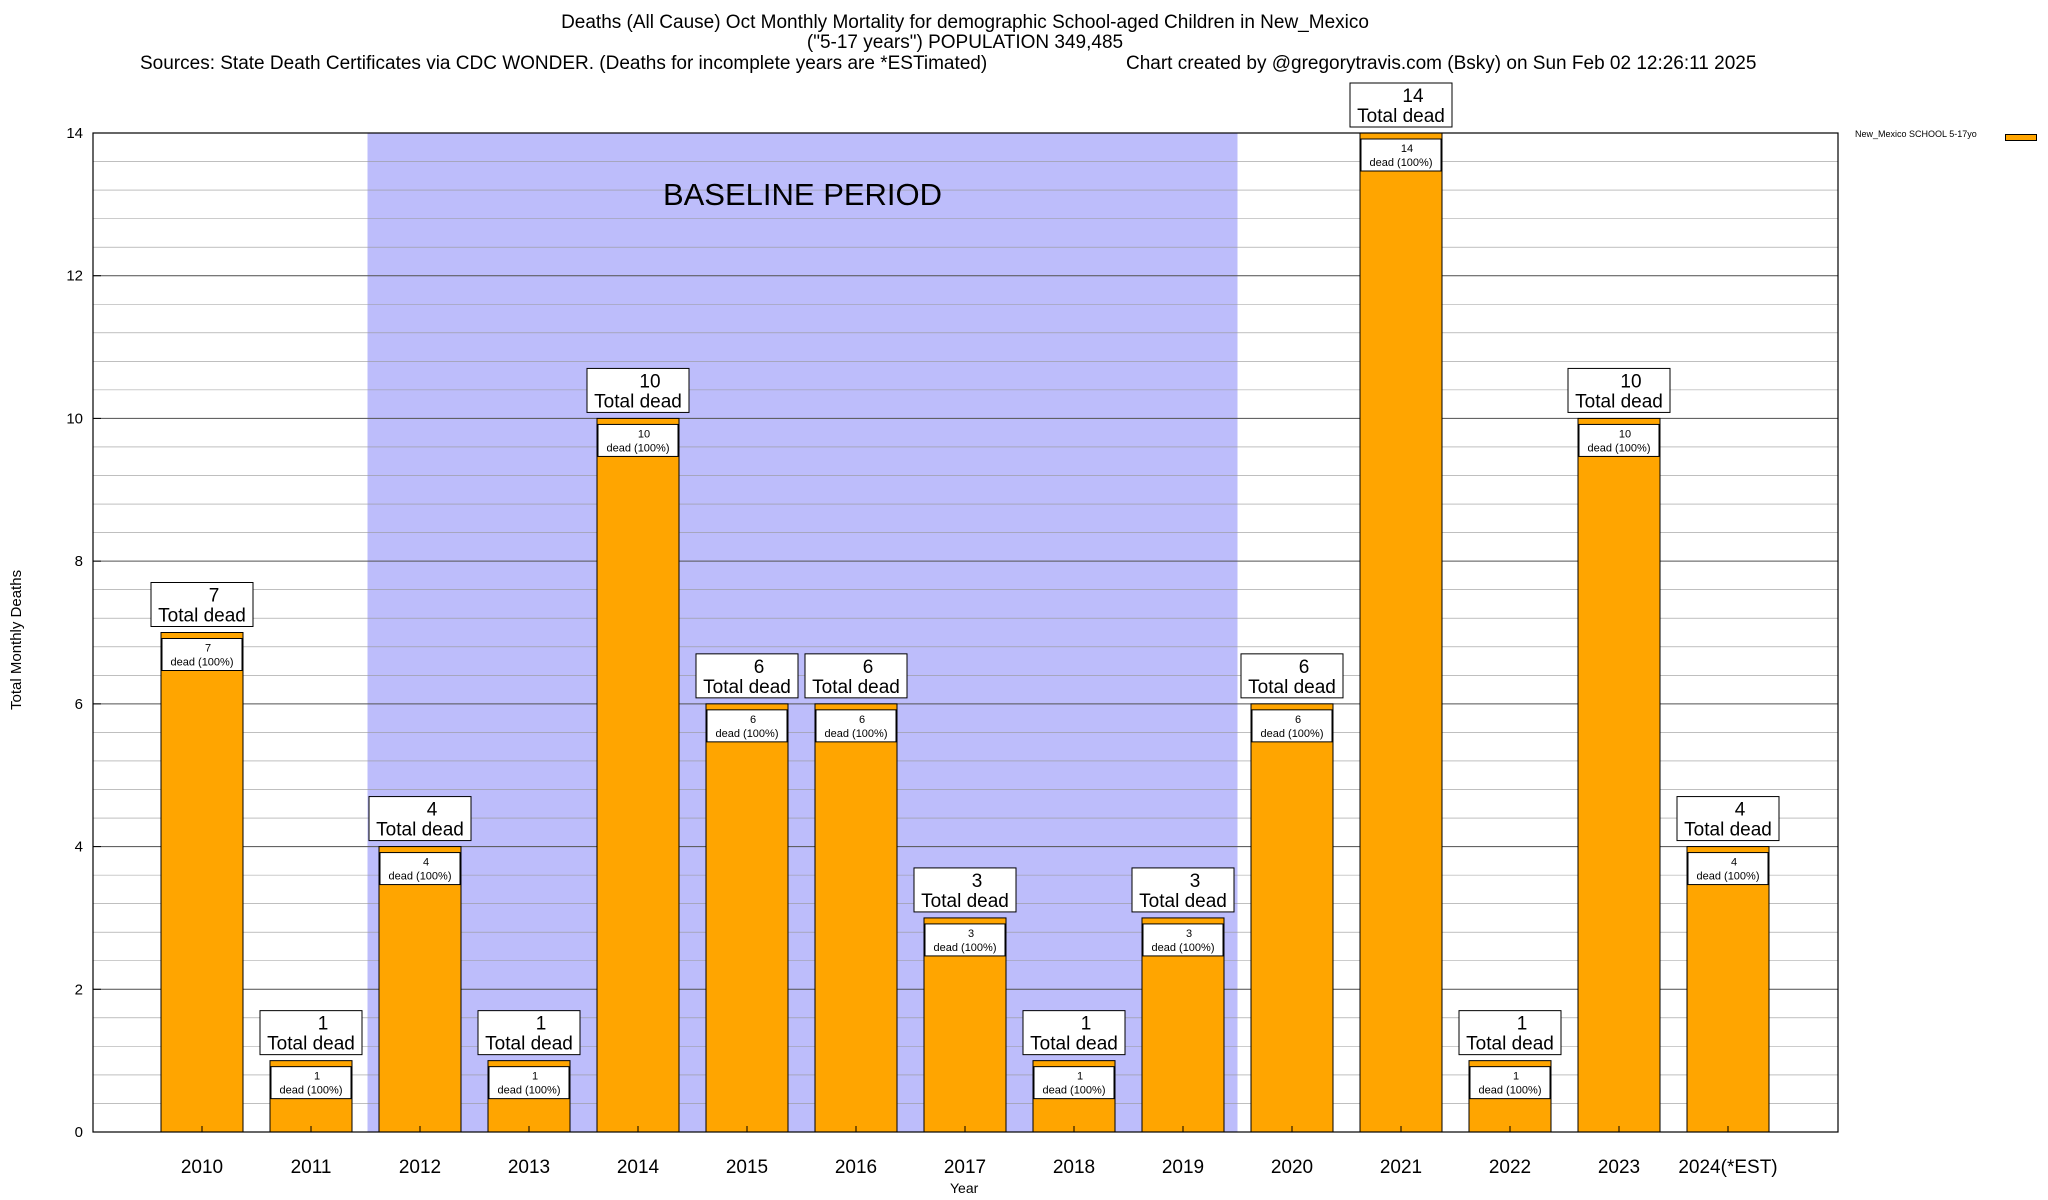 Image resolution: width=2048 pixels, height=1200 pixels. What do you see at coordinates (214, 596) in the screenshot?
I see `bar-total-value: 7` at bounding box center [214, 596].